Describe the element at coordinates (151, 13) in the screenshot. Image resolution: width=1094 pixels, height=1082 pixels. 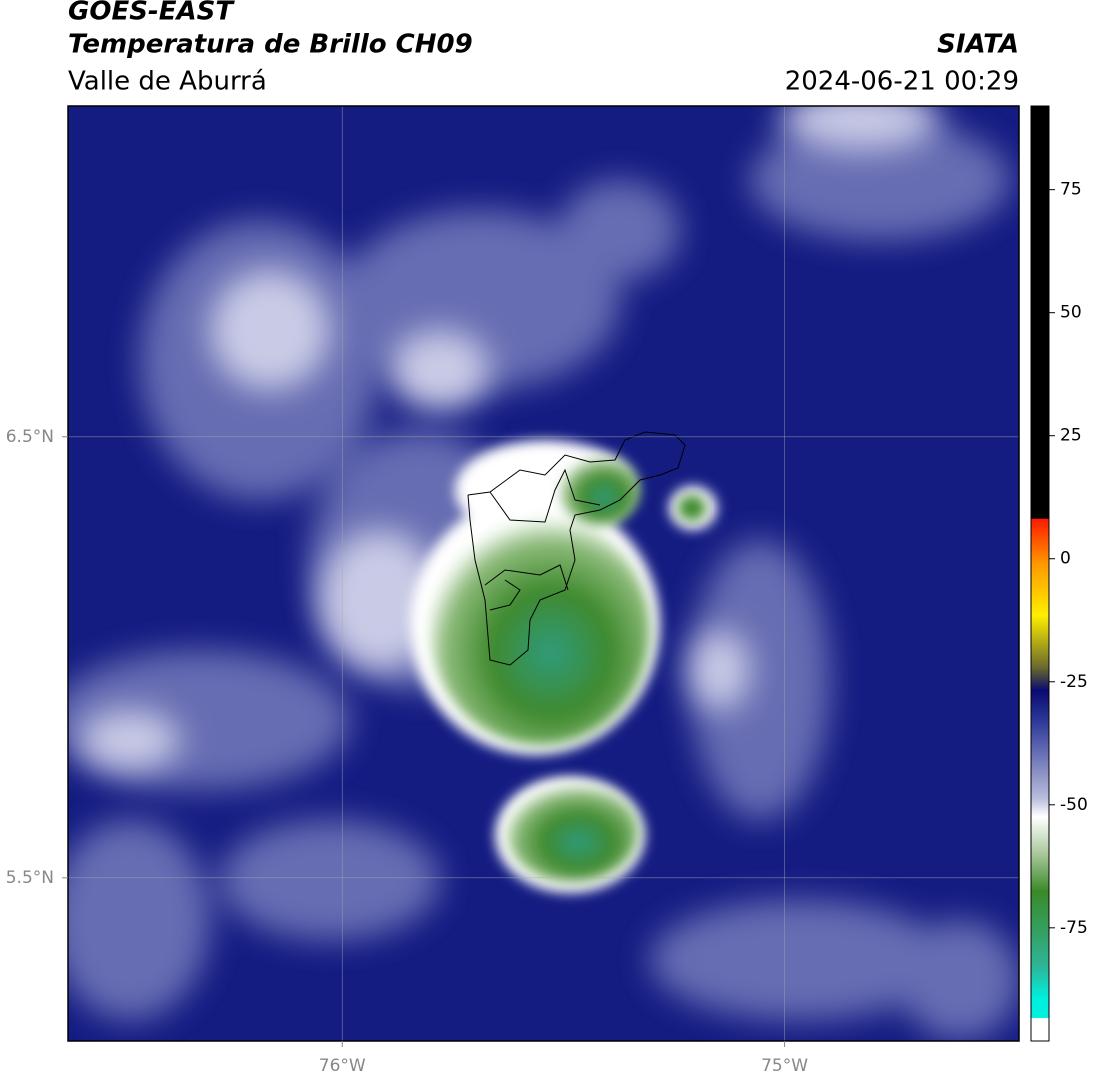
I see `title: GOES-EAST` at that location.